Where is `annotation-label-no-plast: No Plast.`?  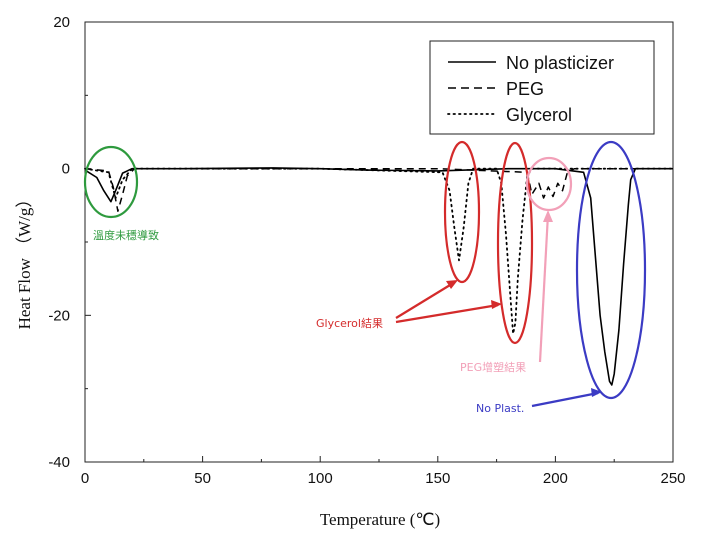
annotation-label-no-plast: No Plast. is located at coordinates (500, 408).